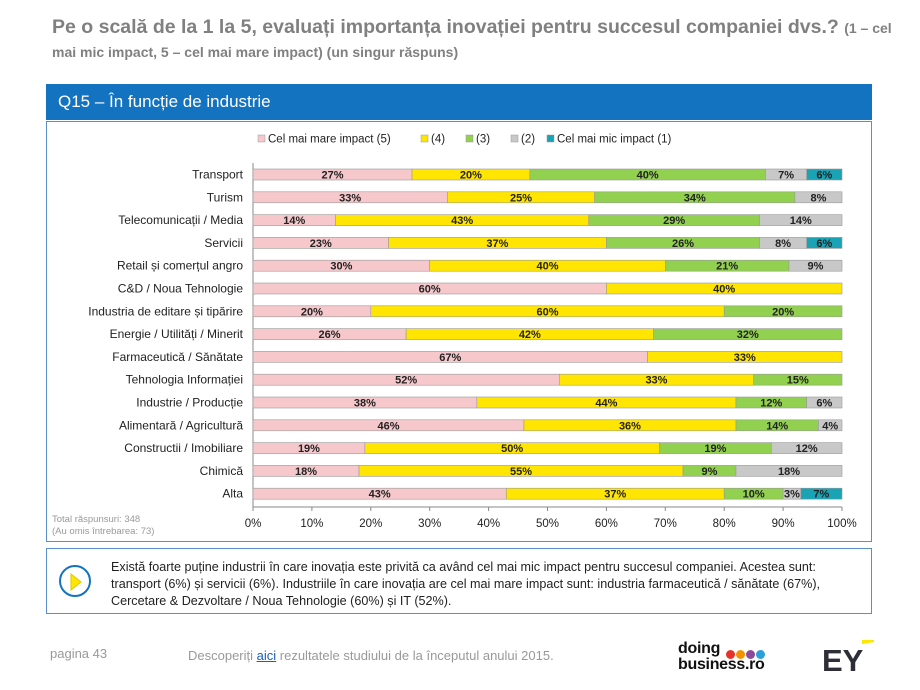  I want to click on category-label: Turism, so click(225, 197).